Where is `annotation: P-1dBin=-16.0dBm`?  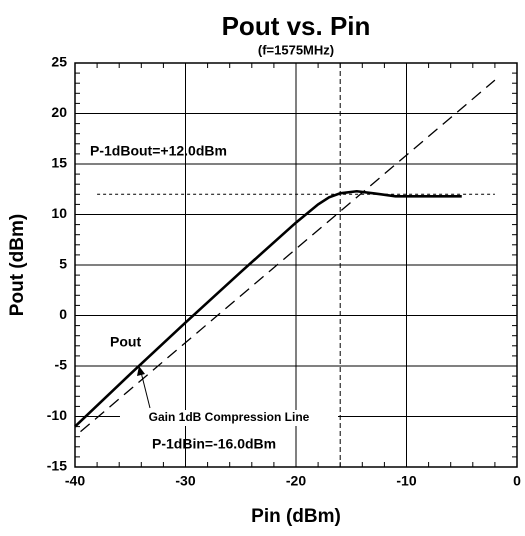
annotation: P-1dBin=-16.0dBm is located at coordinates (214, 444).